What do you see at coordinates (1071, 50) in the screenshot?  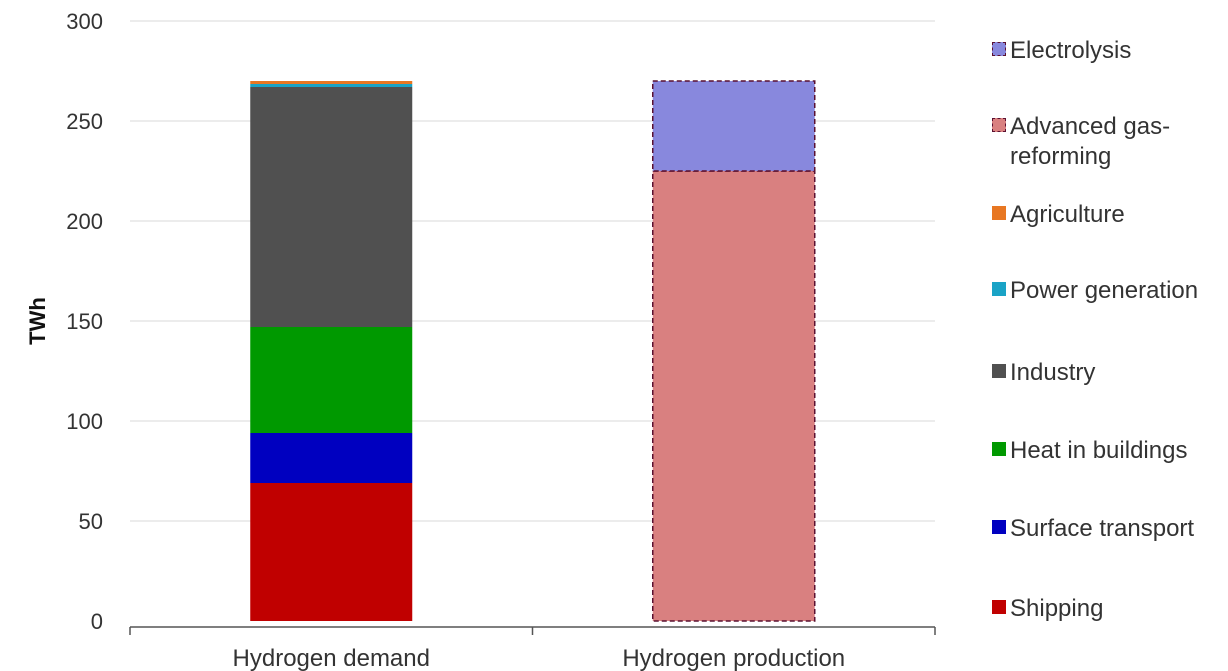 I see `legend-label: Electrolysis` at bounding box center [1071, 50].